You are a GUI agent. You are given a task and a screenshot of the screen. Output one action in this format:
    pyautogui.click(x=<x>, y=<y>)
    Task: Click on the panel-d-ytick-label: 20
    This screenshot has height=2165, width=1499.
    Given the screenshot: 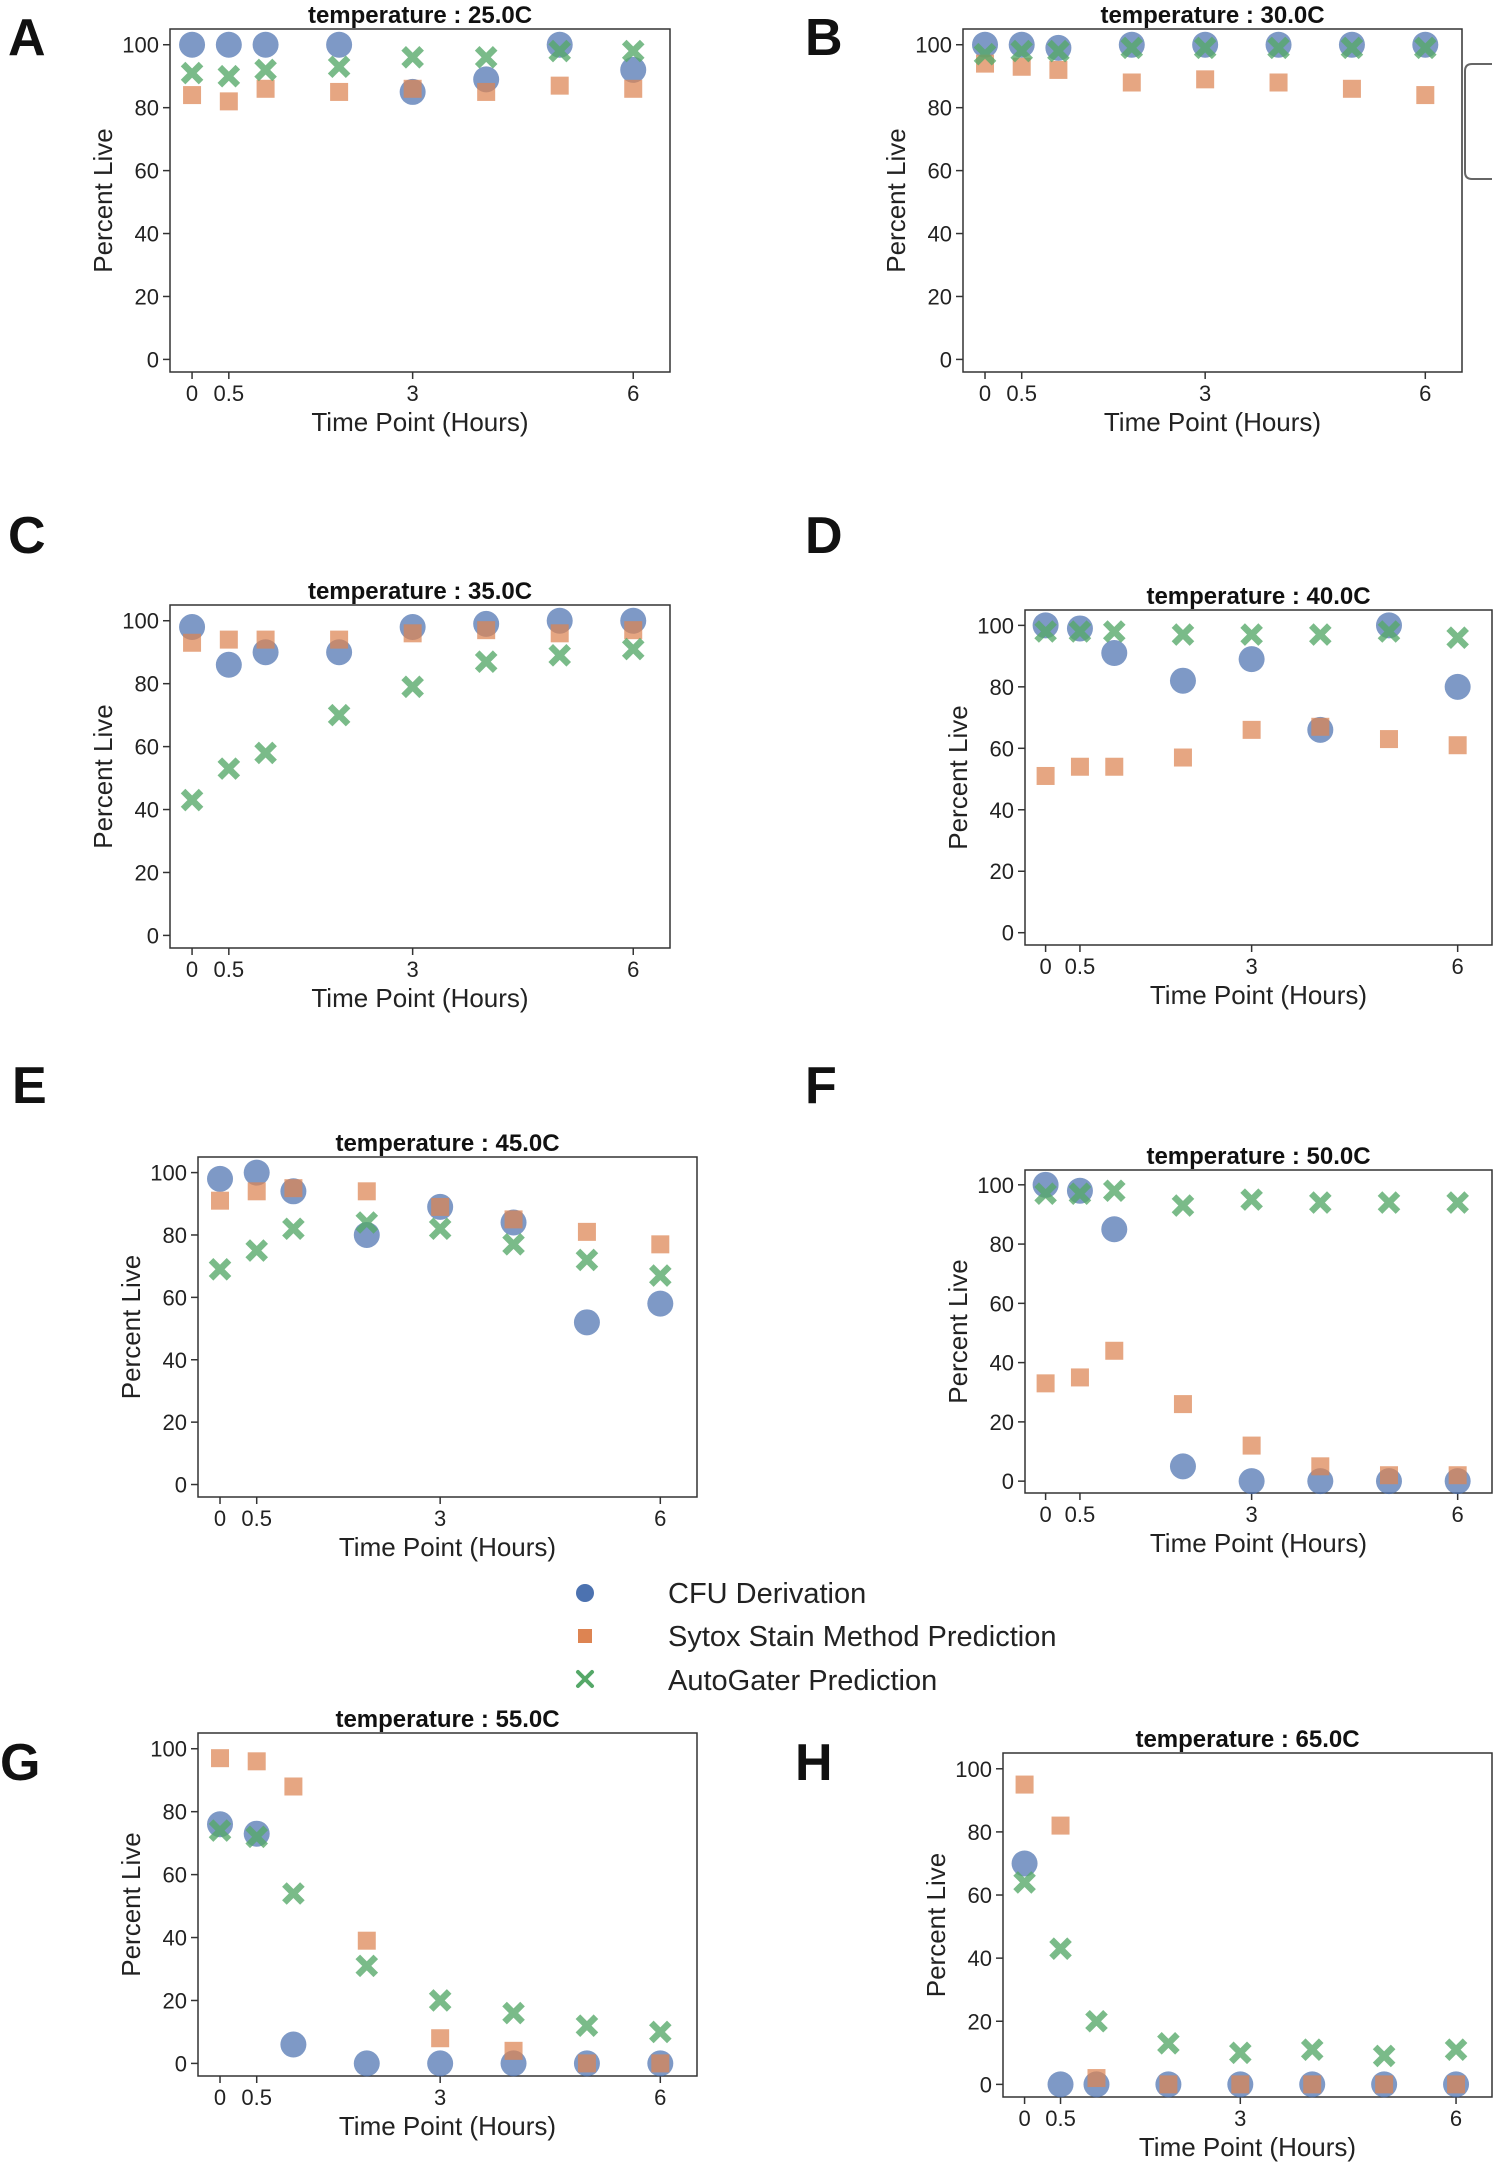 What is the action you would take?
    pyautogui.click(x=1002, y=871)
    